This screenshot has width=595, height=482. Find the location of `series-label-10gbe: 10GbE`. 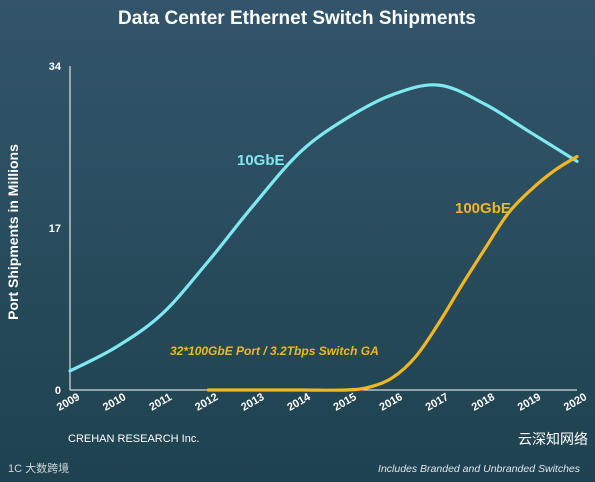

series-label-10gbe: 10GbE is located at coordinates (261, 160).